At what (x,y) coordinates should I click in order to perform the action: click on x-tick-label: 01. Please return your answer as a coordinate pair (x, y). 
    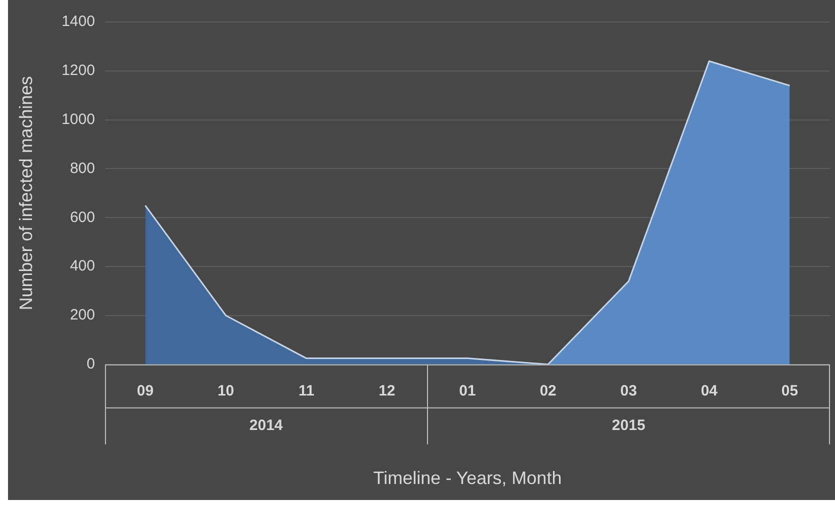
    Looking at the image, I should click on (467, 391).